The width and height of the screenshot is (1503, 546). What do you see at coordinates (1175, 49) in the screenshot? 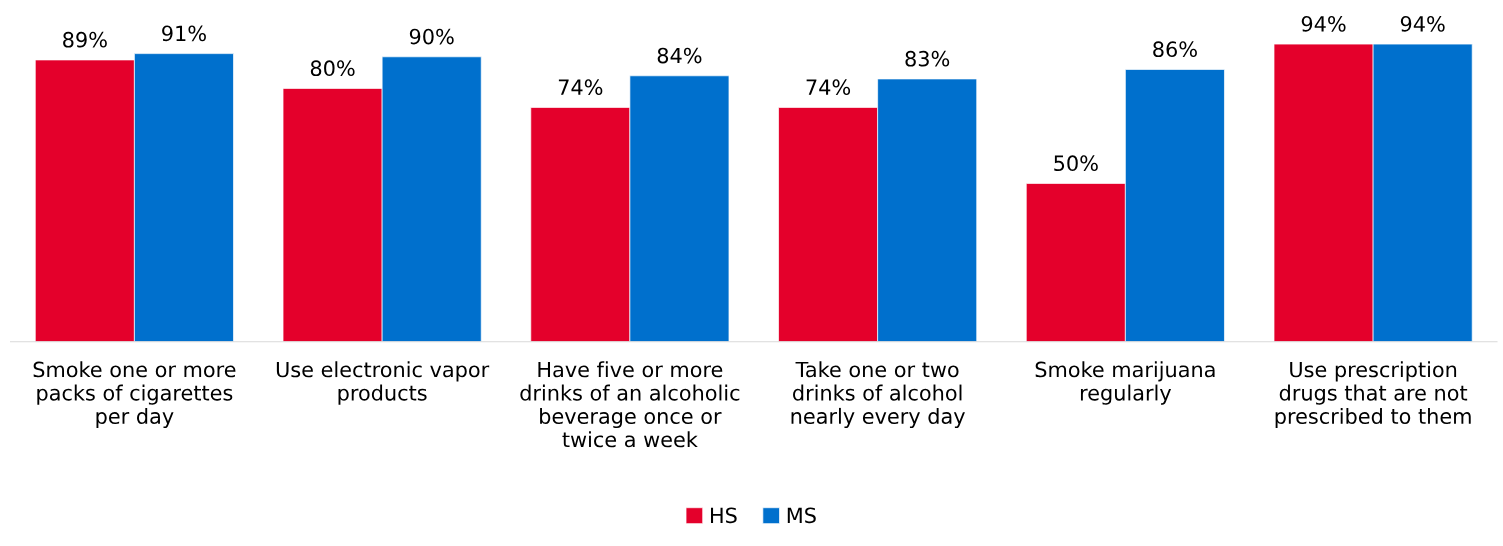
I see `data-label: 86%` at bounding box center [1175, 49].